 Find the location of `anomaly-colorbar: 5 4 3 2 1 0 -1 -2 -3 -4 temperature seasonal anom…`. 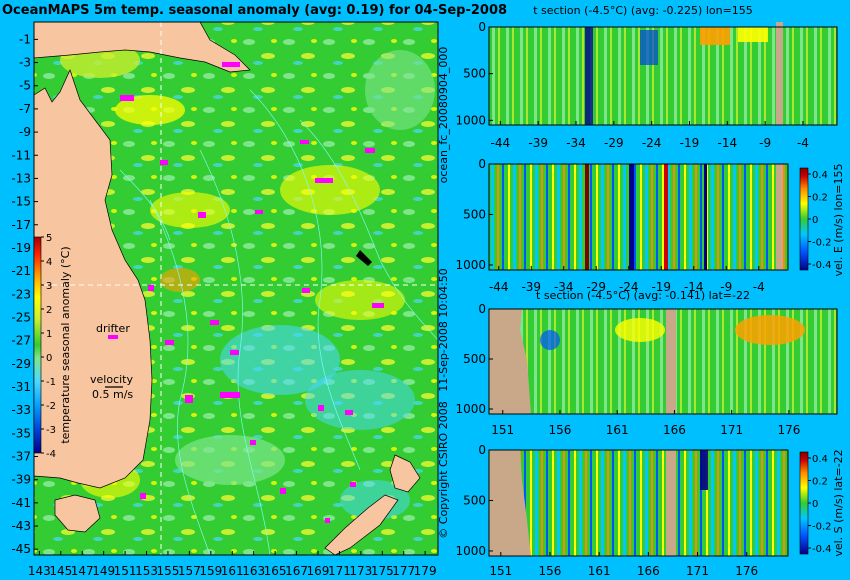

anomaly-colorbar: 5 4 3 2 1 0 -1 -2 -3 -4 temperature seasonal anom… is located at coordinates (52, 346).